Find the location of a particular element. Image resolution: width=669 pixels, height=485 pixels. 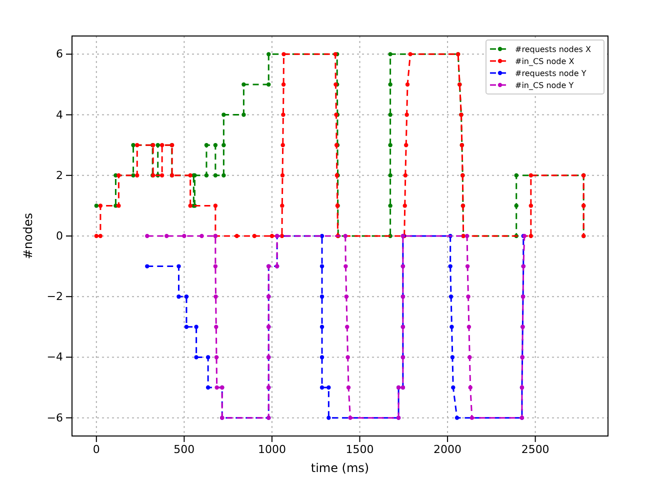

legend-label: #in_CS node X is located at coordinates (545, 61).